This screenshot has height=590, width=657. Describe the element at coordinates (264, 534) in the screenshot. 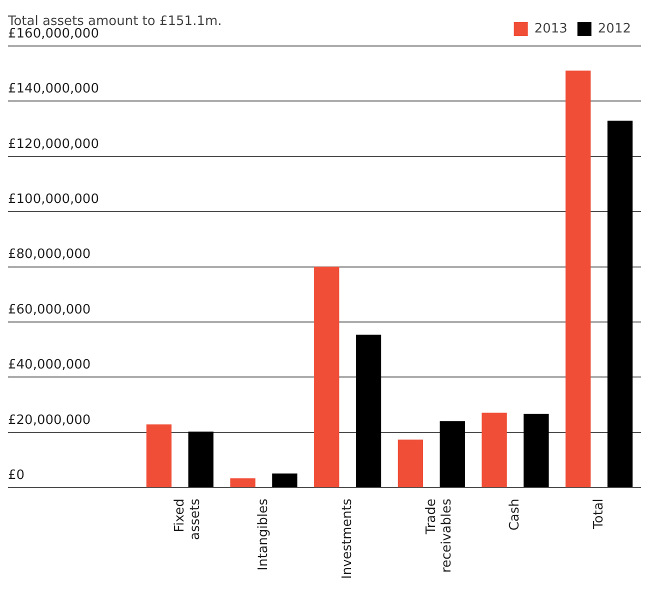

I see `x-tick-label: Intangibles` at that location.